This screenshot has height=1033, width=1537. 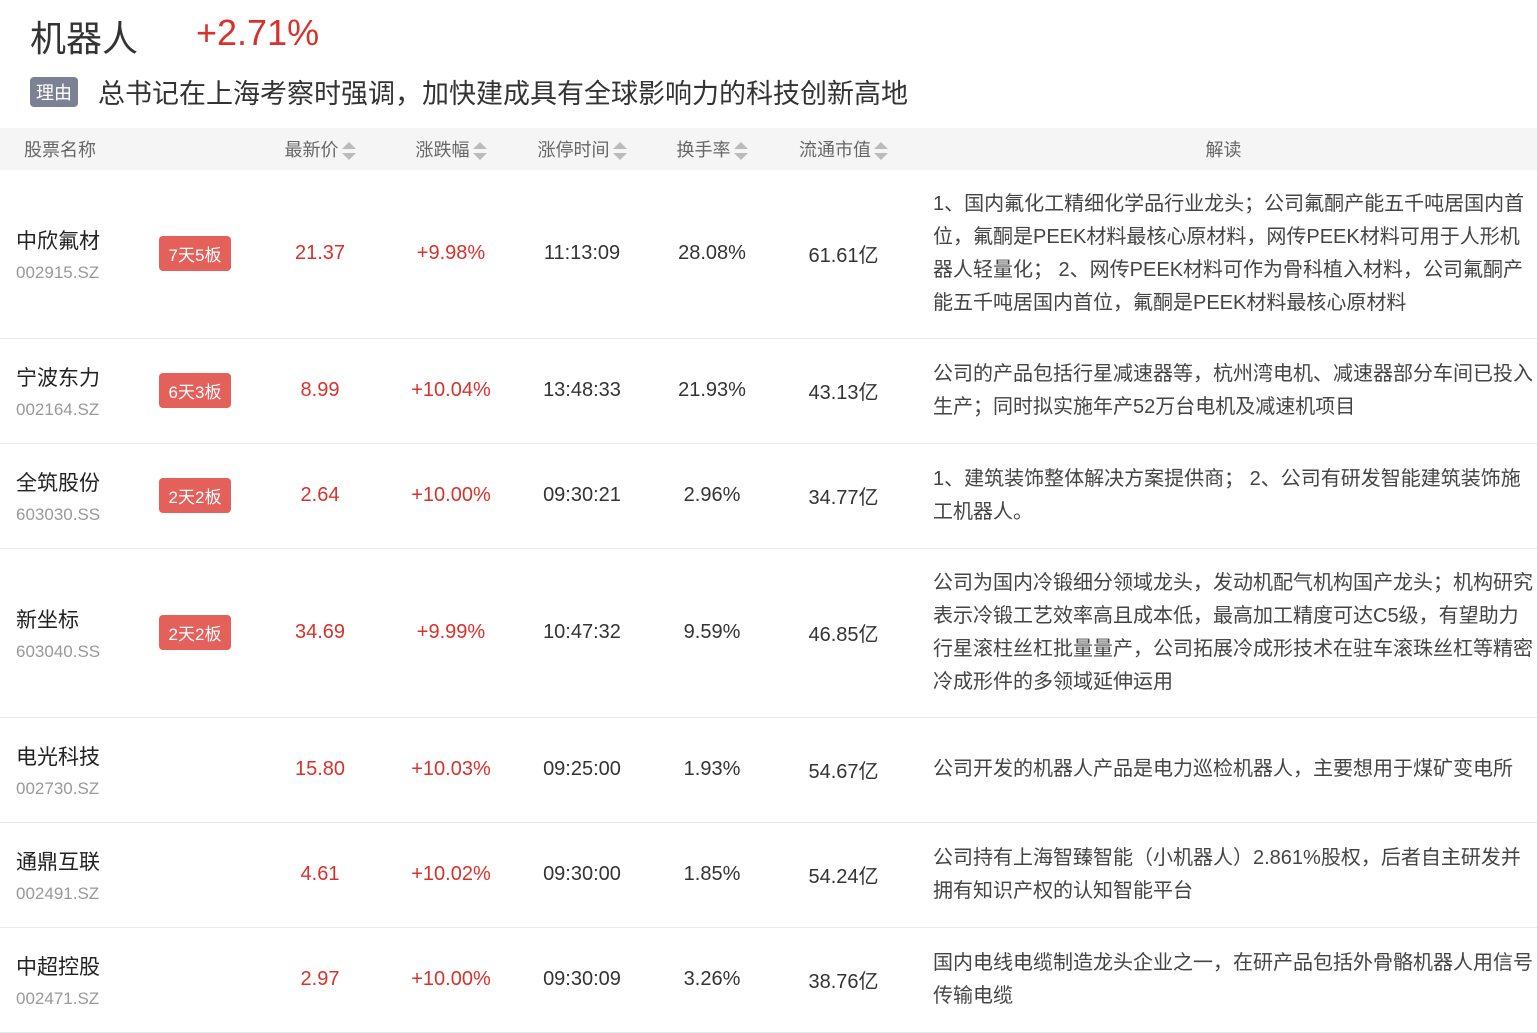 I want to click on col-desc: 解读, so click(x=1223, y=149).